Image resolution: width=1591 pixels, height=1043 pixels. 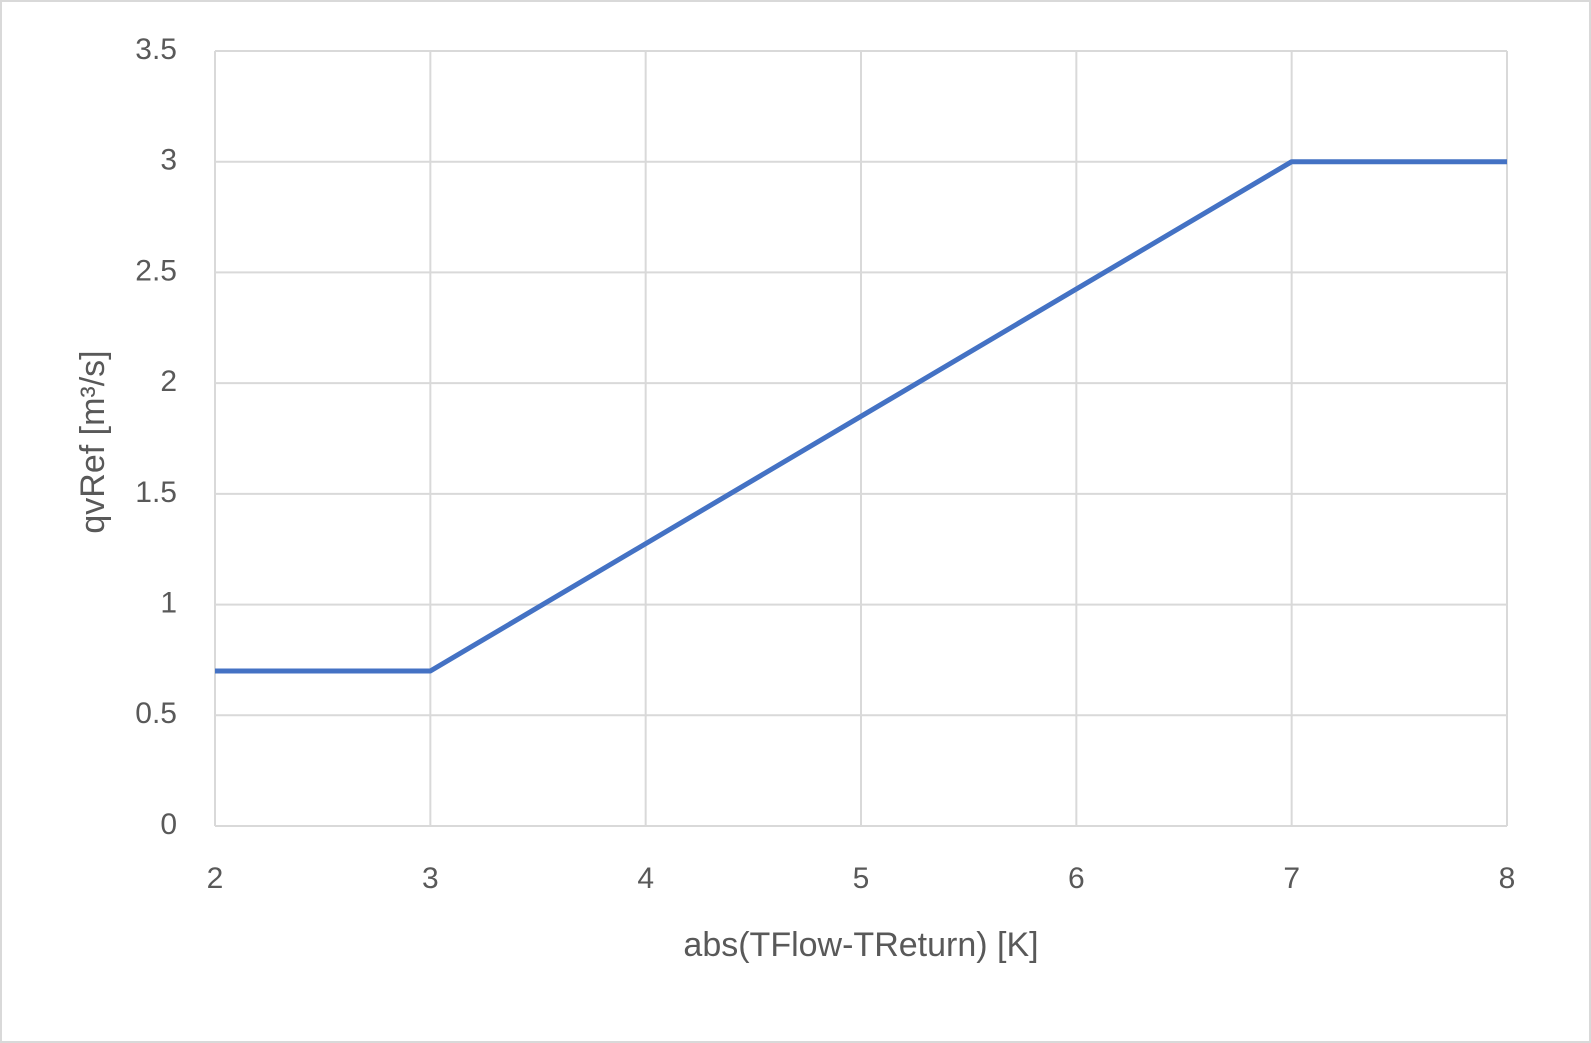 I want to click on y-axis-label: qvRef [m³/s], so click(x=93, y=441).